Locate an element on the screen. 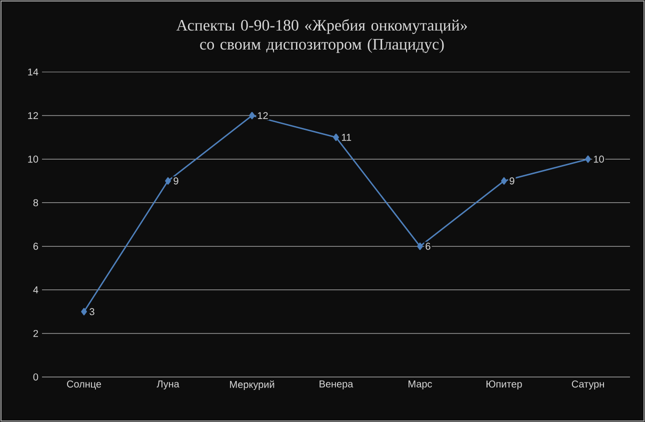 Image resolution: width=645 pixels, height=422 pixels. x-tick-label: Марс is located at coordinates (420, 385).